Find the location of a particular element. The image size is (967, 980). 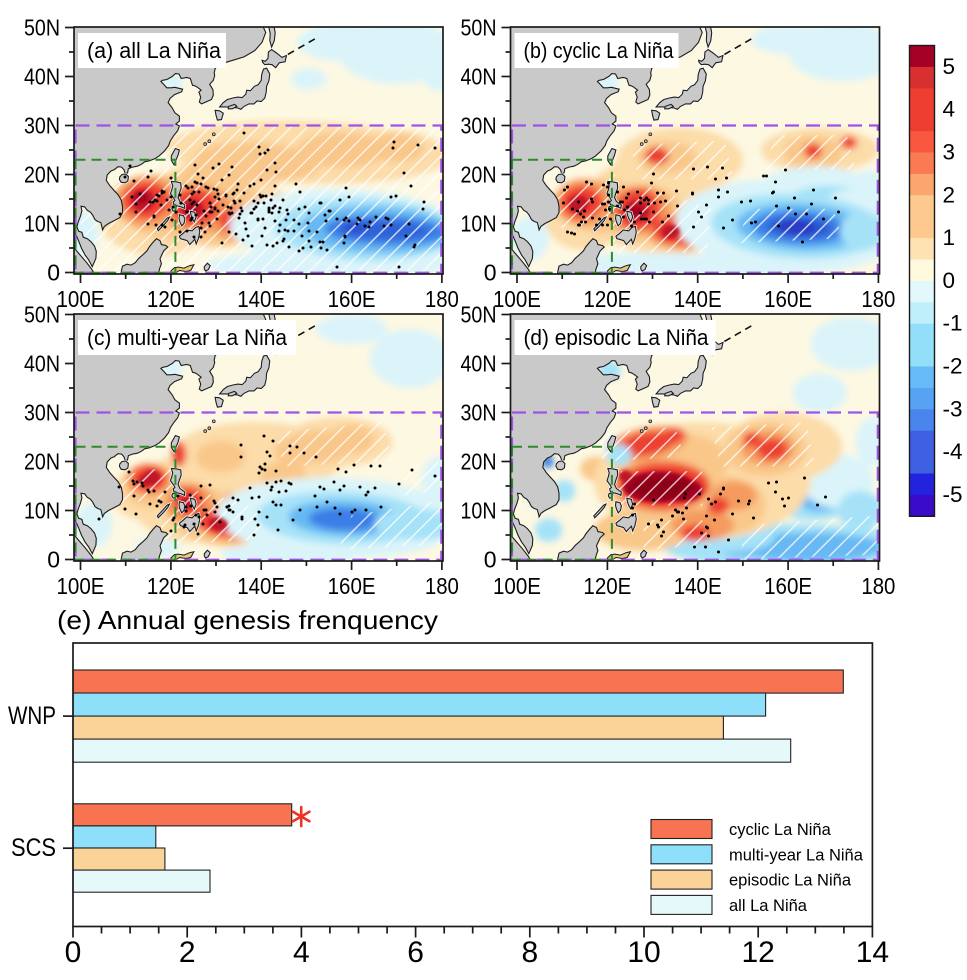

svg-text: 8 is located at coordinates (529, 952).